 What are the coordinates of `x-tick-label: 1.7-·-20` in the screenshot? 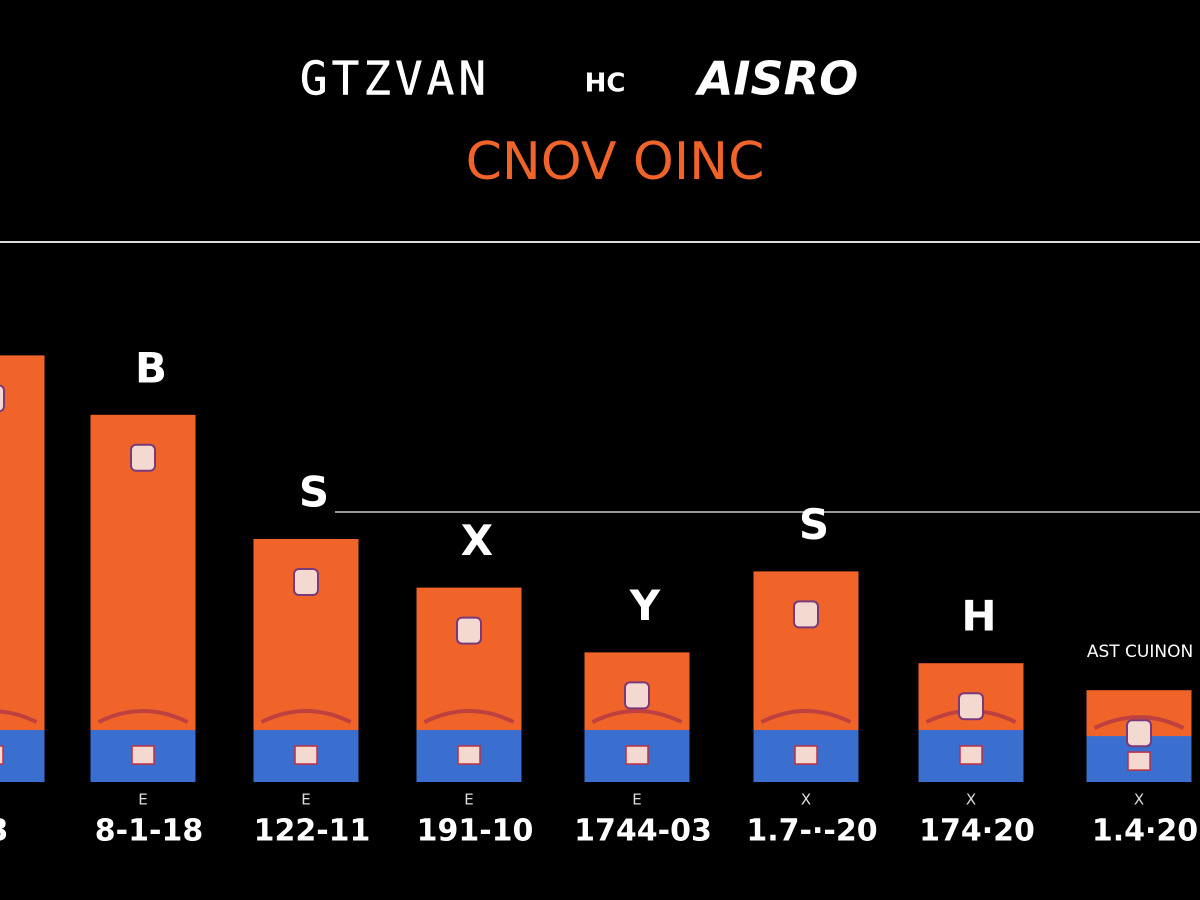 It's located at (811, 831).